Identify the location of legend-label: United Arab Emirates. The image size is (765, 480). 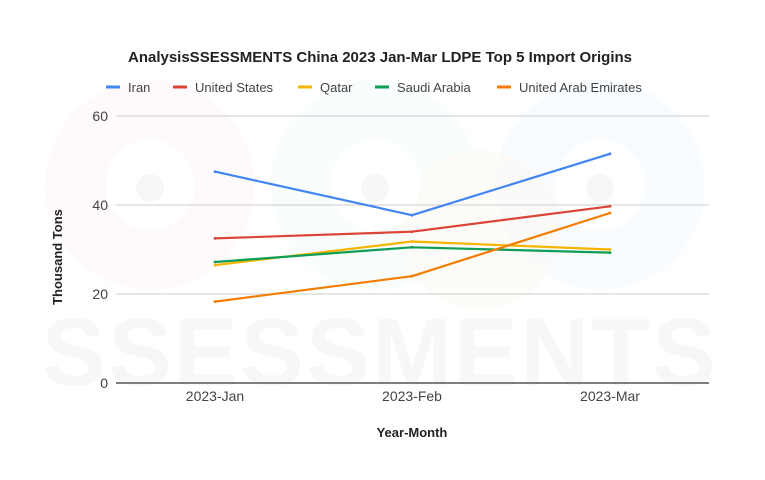
(580, 87).